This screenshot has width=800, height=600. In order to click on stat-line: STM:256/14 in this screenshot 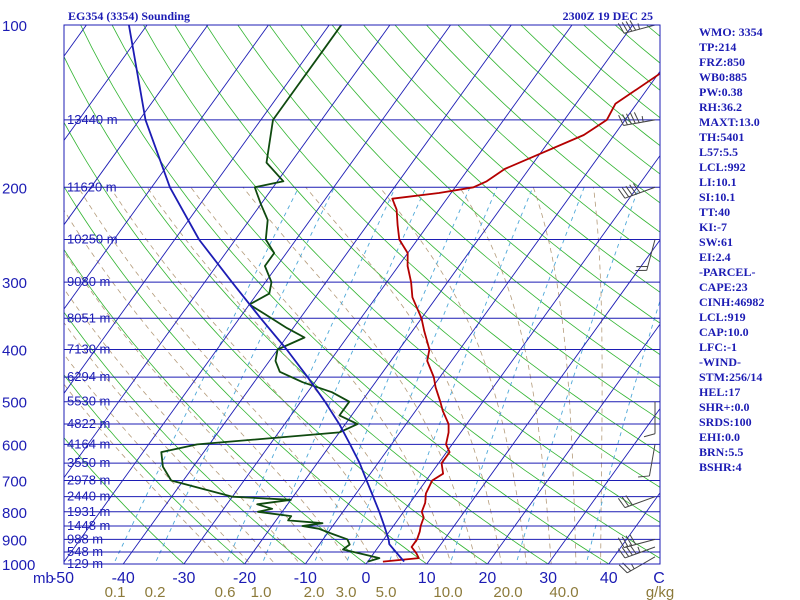, I will do `click(731, 377)`.